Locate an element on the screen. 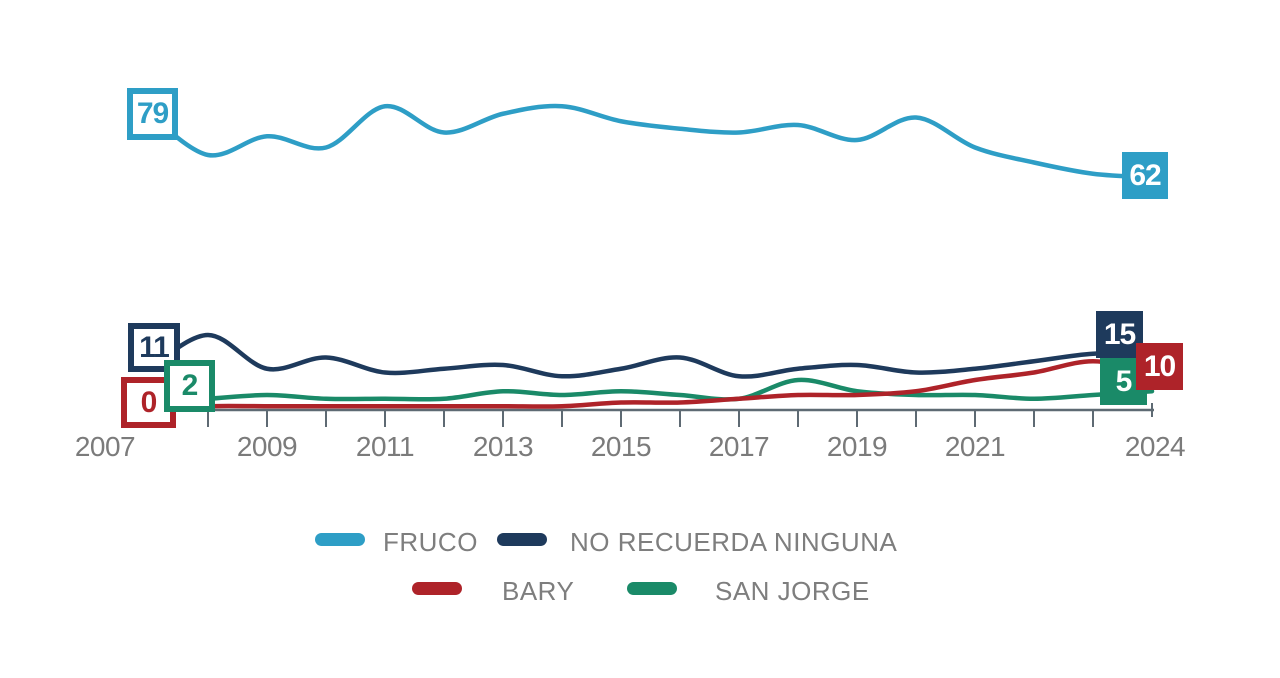 Image resolution: width=1280 pixels, height=678 pixels. legend-swatch-fruco is located at coordinates (340, 539).